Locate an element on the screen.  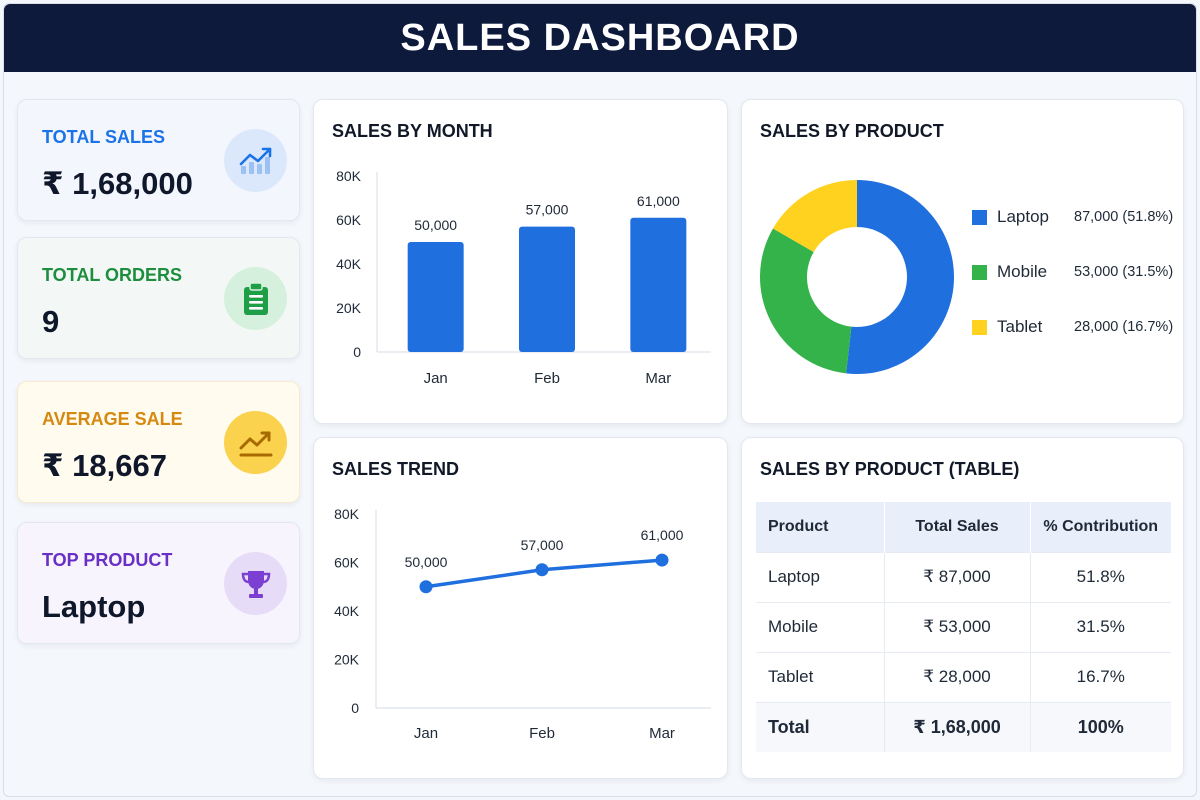
donut-chart is located at coordinates (857, 277).